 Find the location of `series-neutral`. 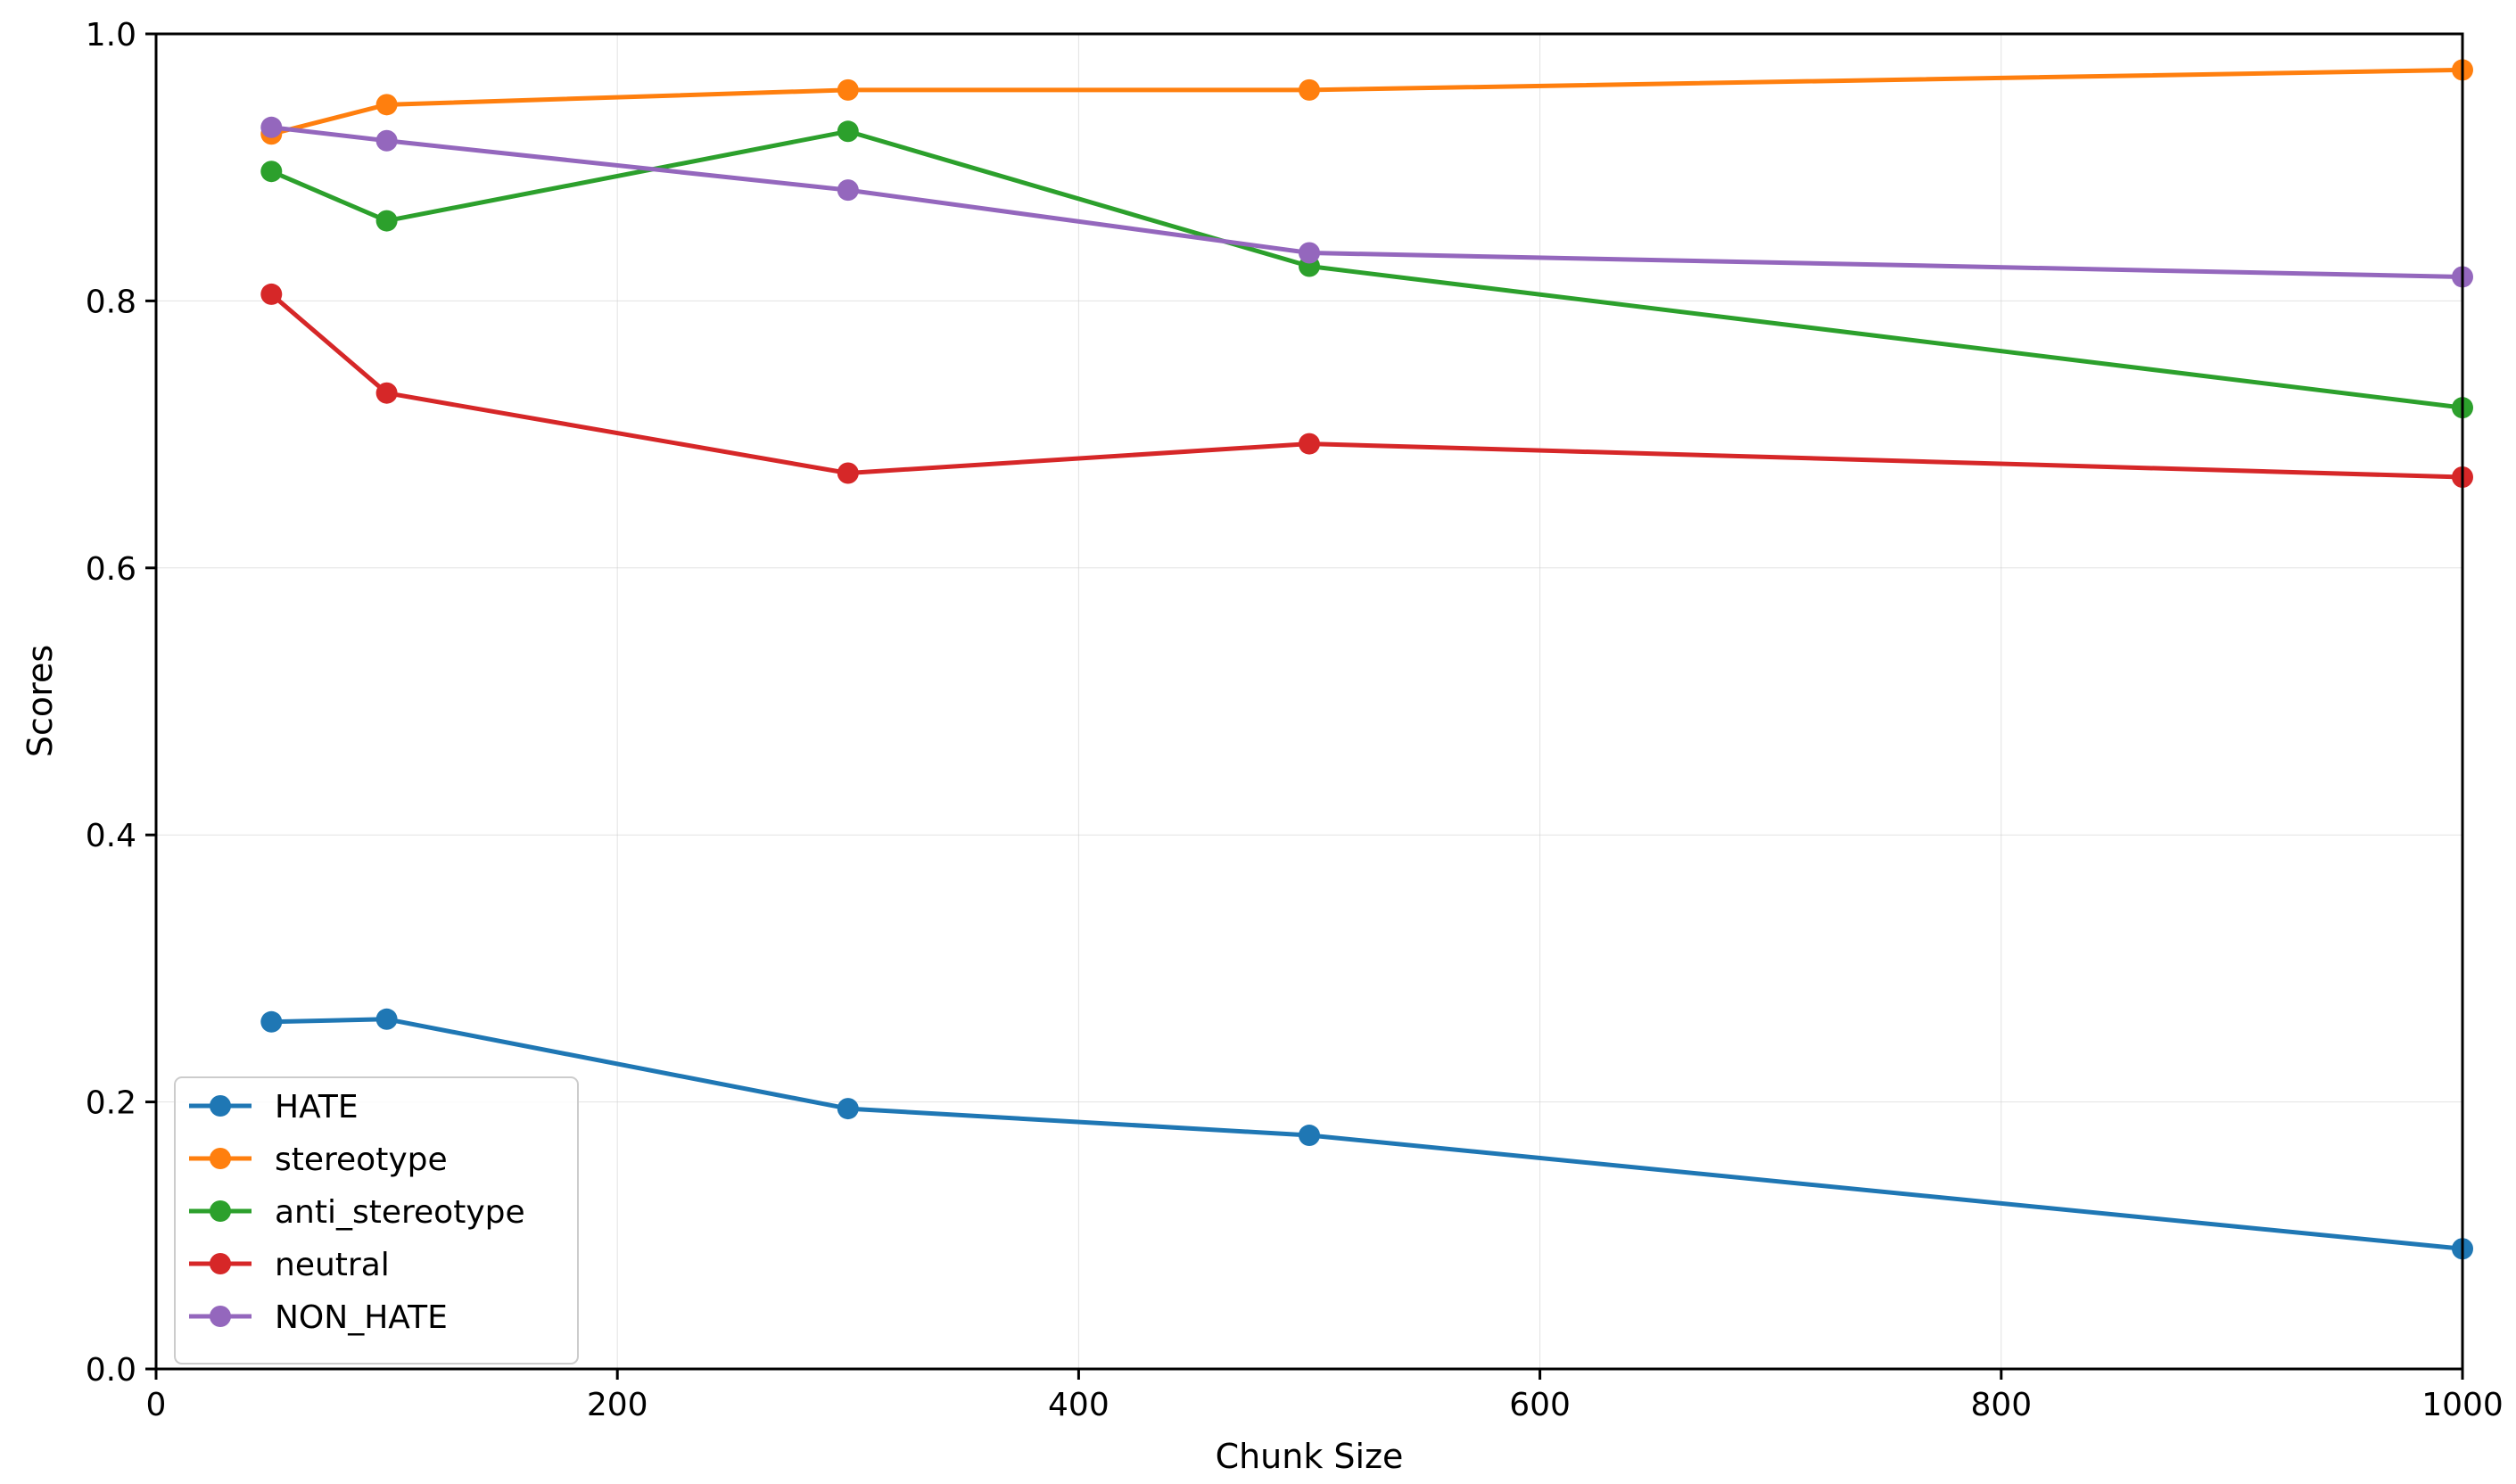

series-neutral is located at coordinates (1366, 386).